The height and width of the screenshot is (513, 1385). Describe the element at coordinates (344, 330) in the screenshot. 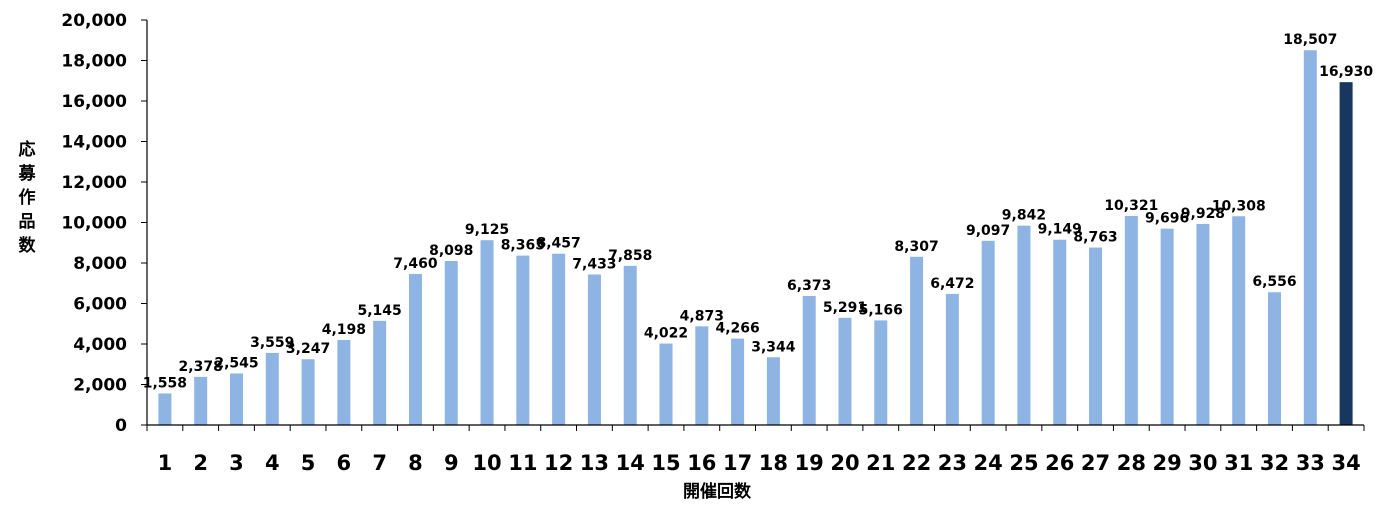

I see `data-label-6: 4,198` at that location.